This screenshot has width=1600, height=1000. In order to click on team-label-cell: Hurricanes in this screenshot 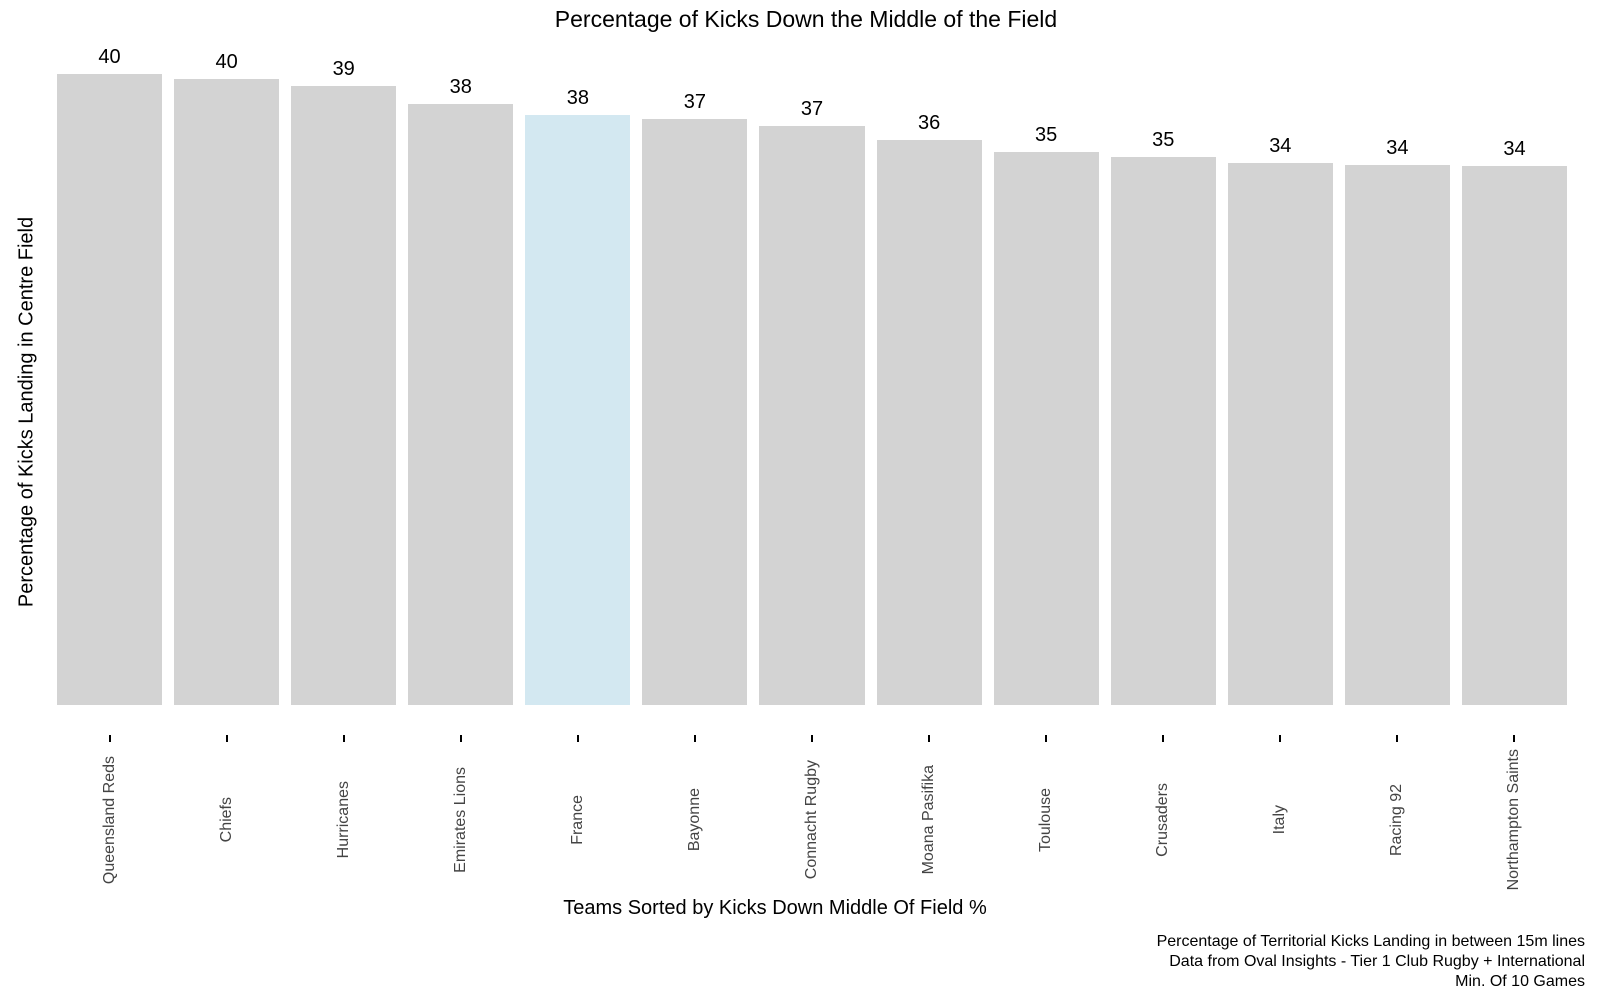, I will do `click(343, 820)`.